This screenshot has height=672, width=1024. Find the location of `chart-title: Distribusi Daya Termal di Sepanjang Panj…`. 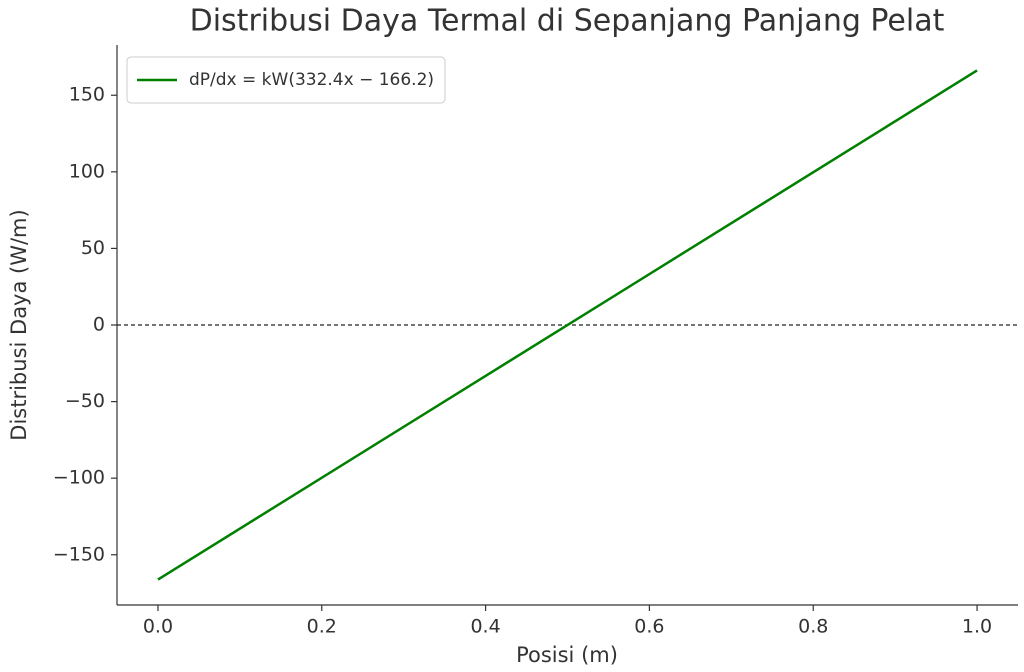

chart-title: Distribusi Daya Termal di Sepanjang Panj… is located at coordinates (567, 21).